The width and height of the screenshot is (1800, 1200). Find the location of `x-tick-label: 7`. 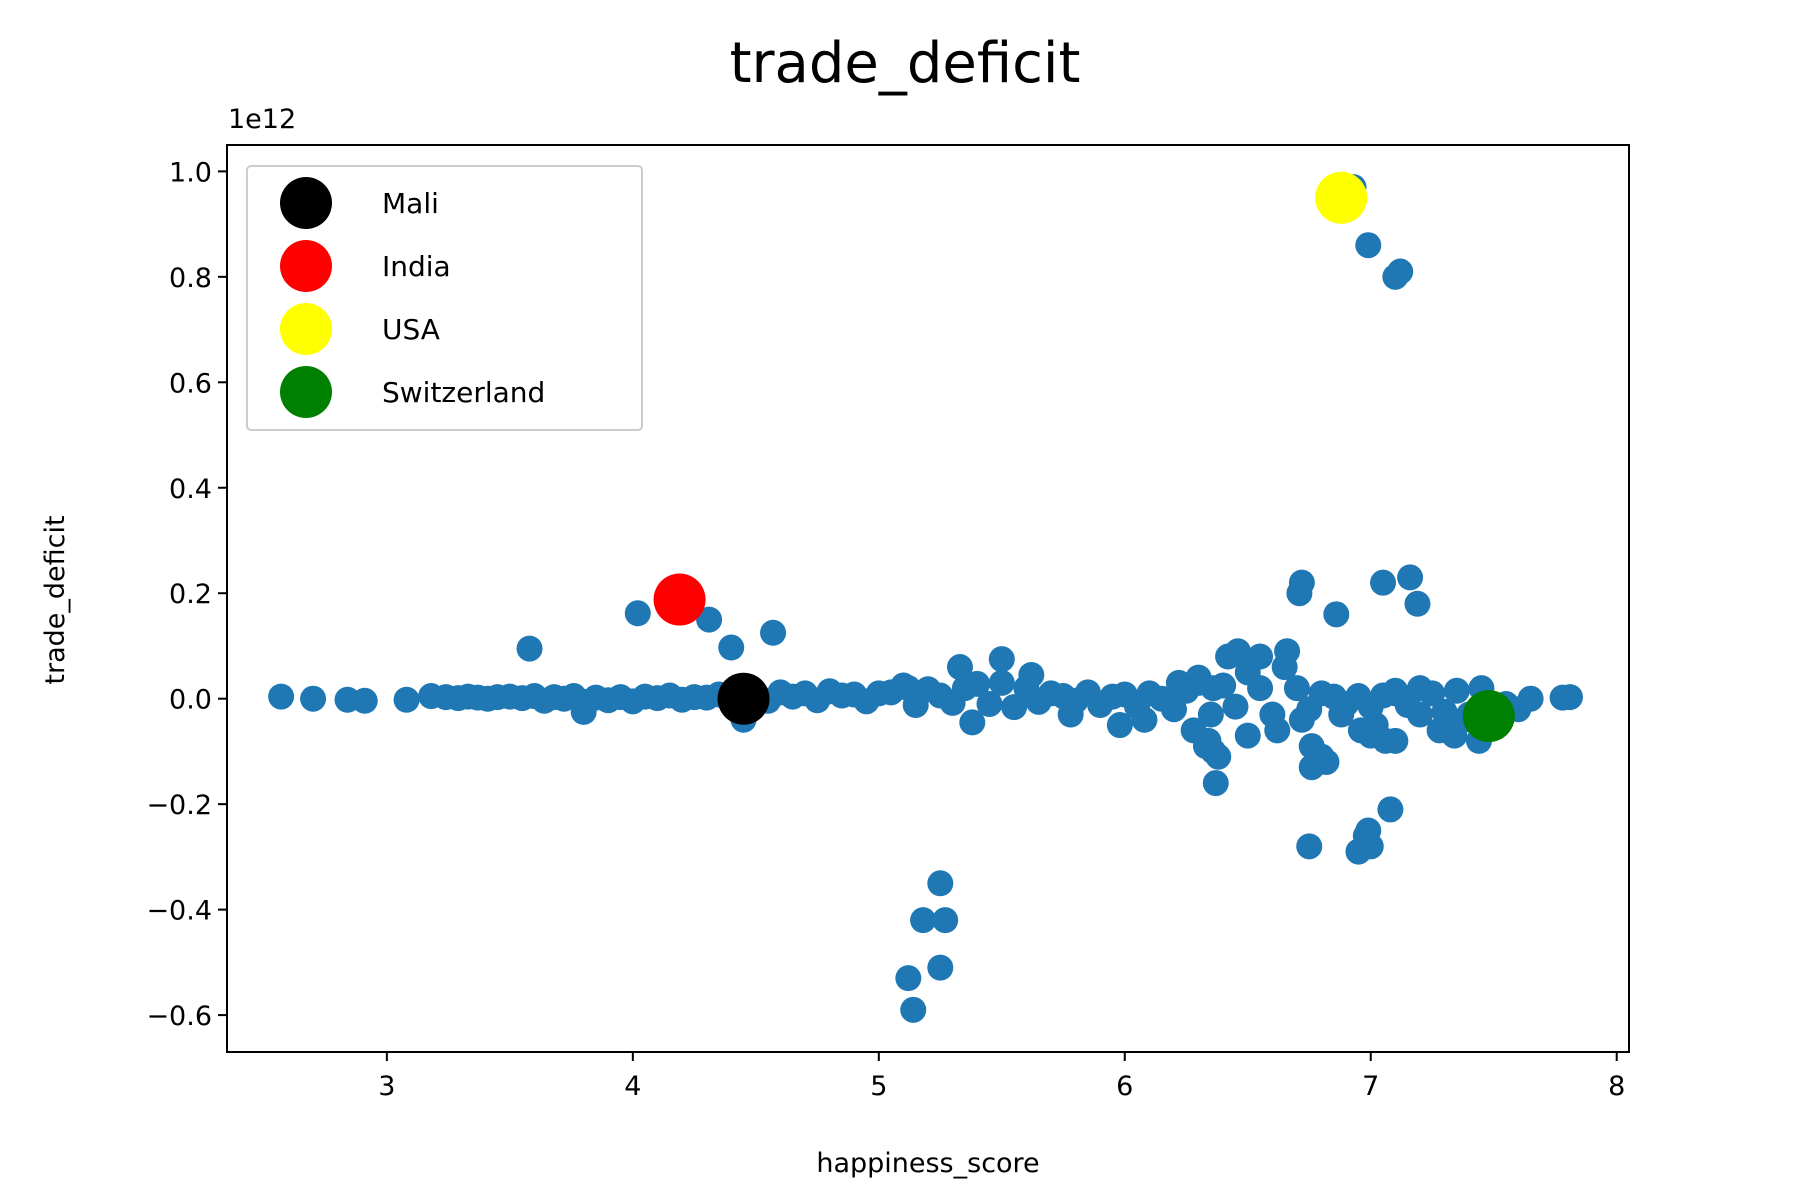

x-tick-label: 7 is located at coordinates (1370, 1086).